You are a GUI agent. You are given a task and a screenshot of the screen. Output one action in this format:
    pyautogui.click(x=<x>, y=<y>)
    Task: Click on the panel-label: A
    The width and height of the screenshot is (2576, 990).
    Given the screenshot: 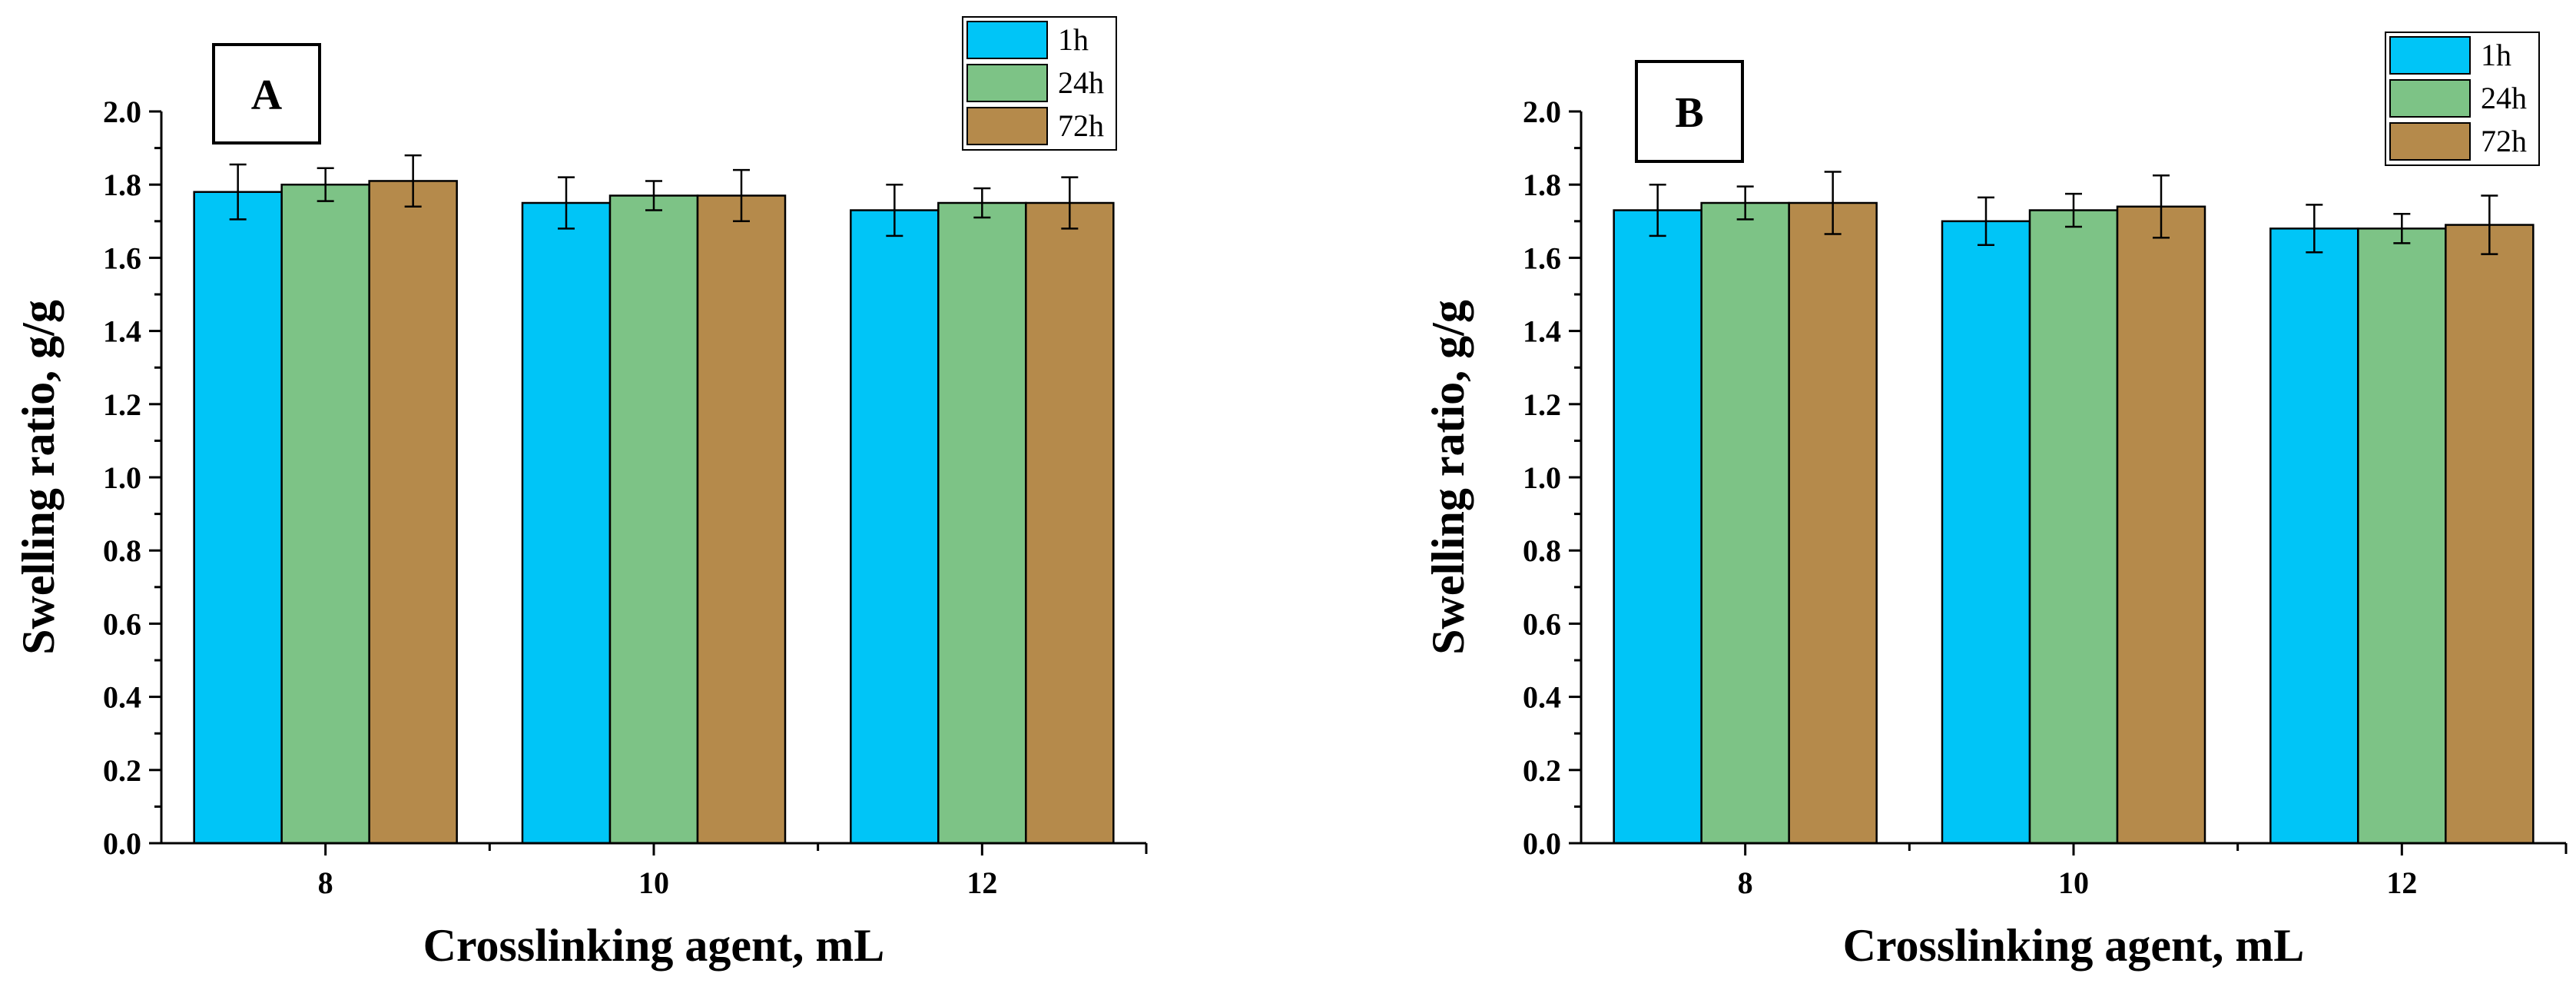 What is the action you would take?
    pyautogui.click(x=267, y=95)
    